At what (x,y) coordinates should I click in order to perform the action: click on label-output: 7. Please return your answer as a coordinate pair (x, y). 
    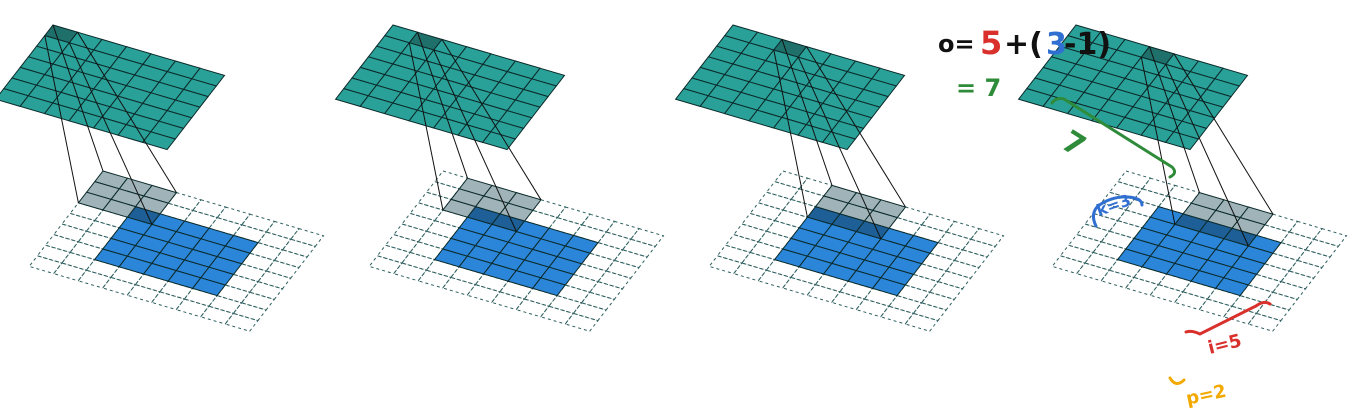
    Looking at the image, I should click on (1073, 144).